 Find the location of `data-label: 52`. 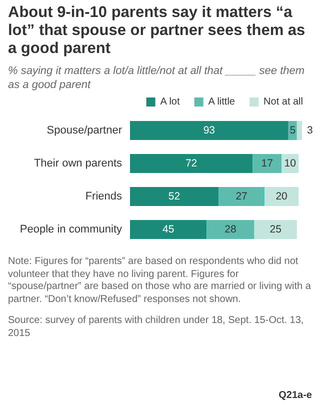

data-label: 52 is located at coordinates (174, 196).